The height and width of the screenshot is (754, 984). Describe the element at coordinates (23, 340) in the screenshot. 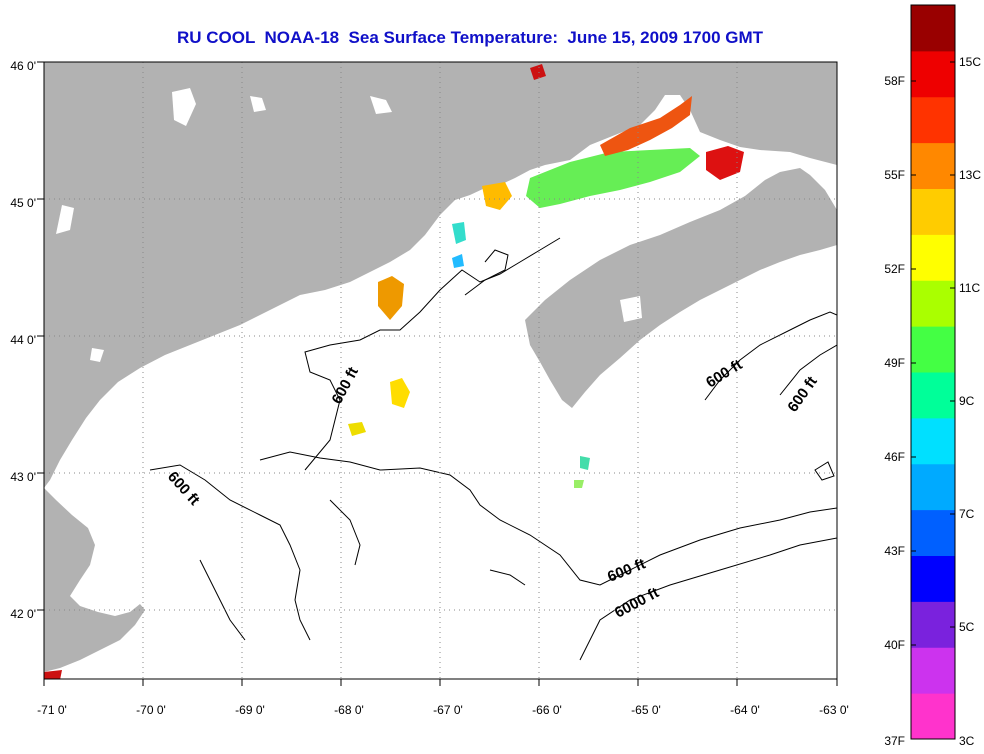

I see `lat-label: 44 0'` at that location.